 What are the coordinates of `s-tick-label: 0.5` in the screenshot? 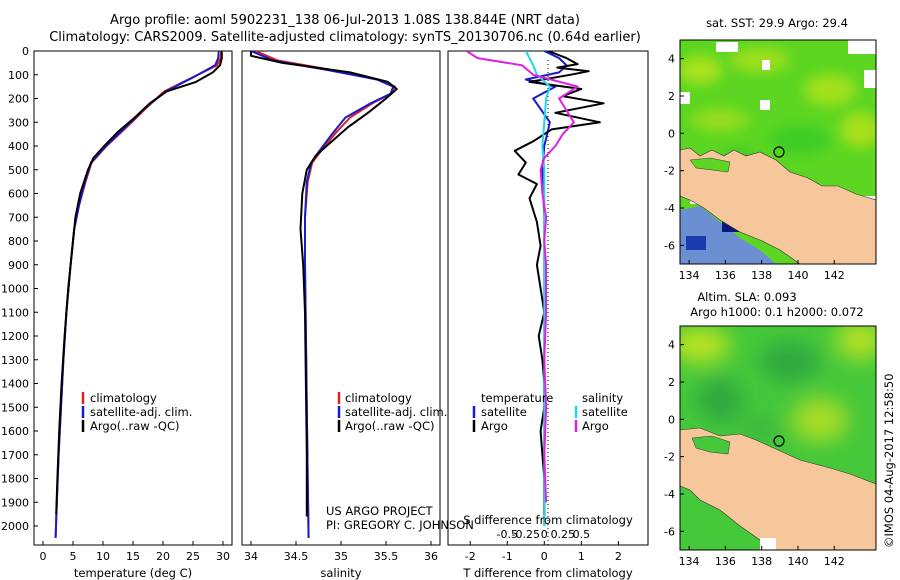 It's located at (582, 534).